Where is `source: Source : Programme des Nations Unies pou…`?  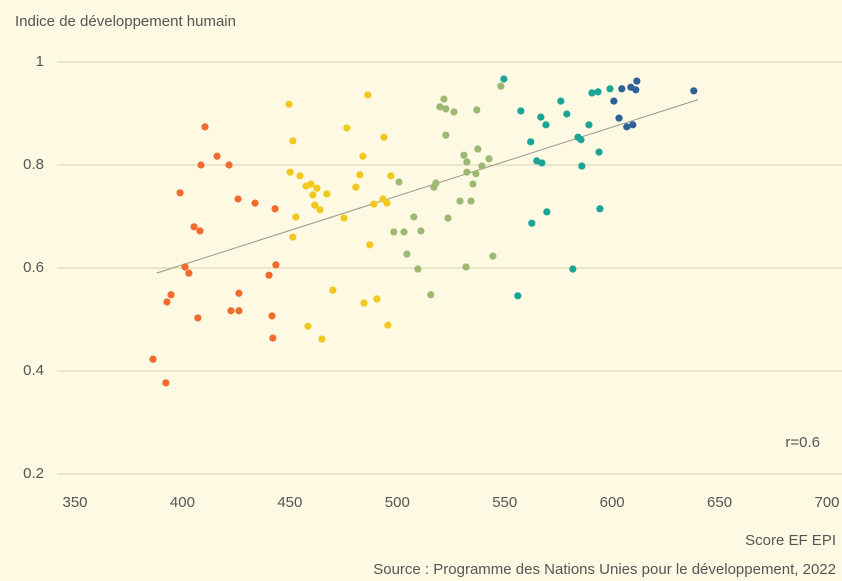
source: Source : Programme des Nations Unies pou… is located at coordinates (604, 569).